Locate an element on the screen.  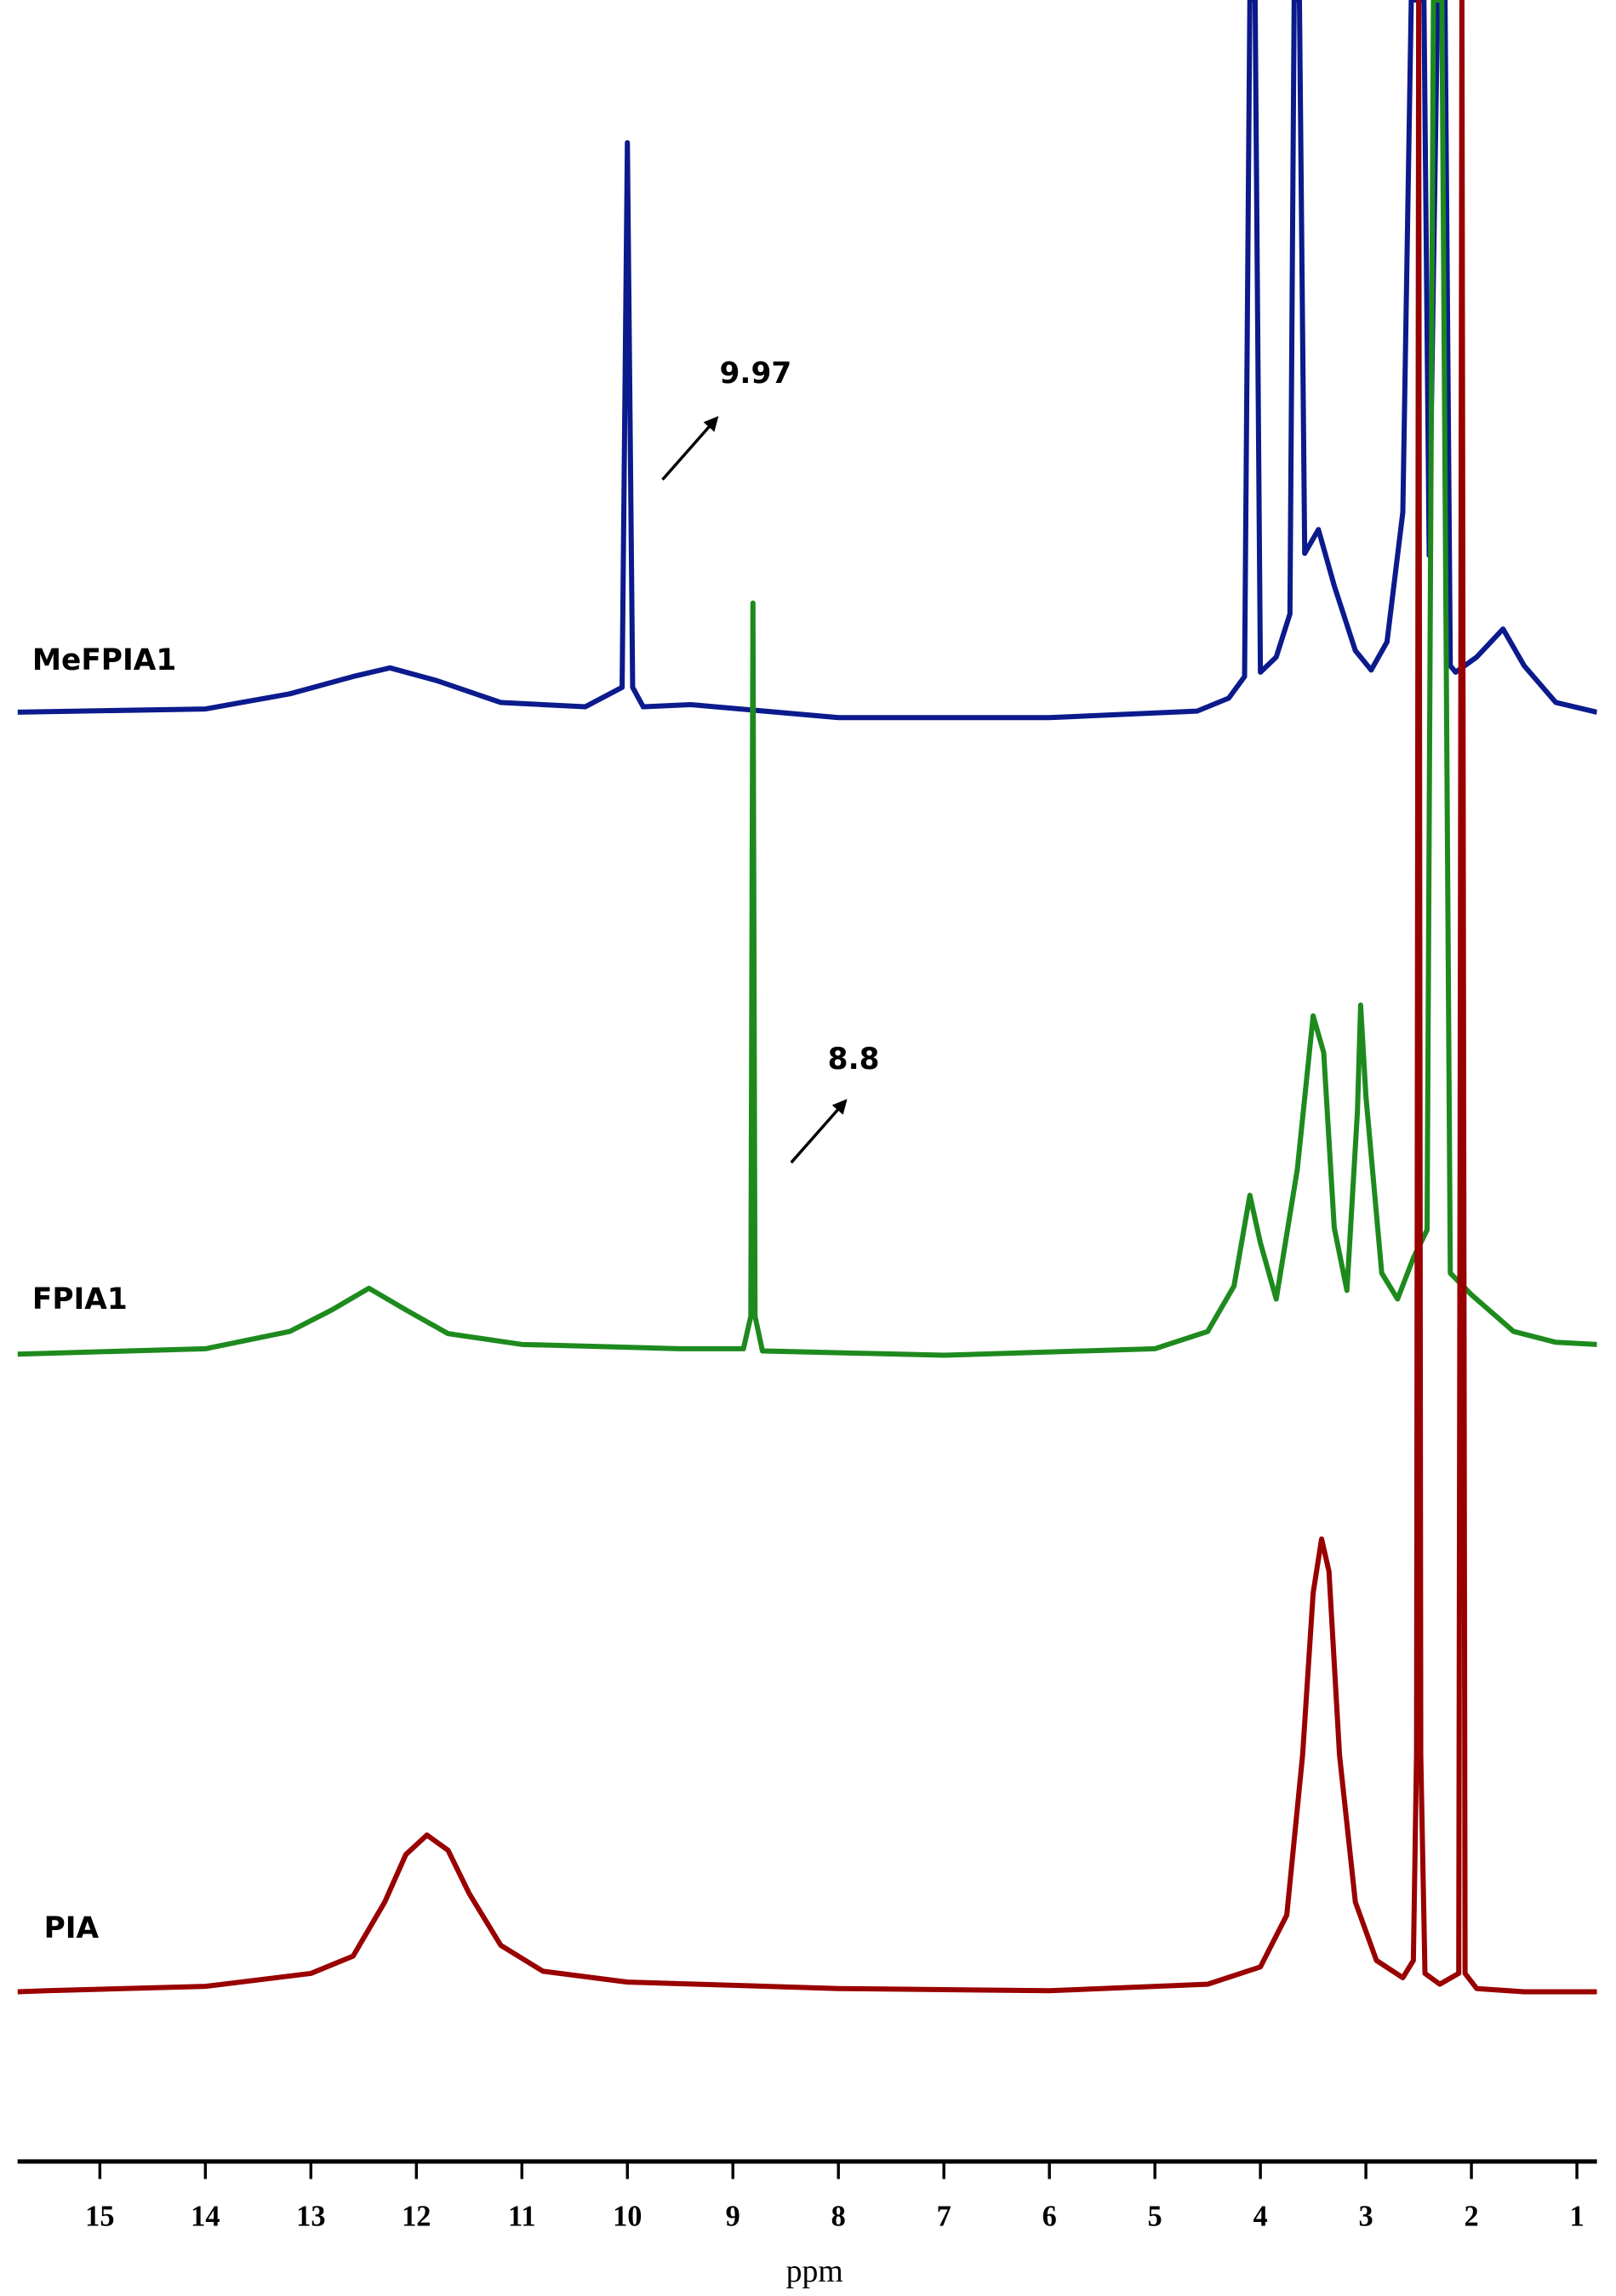
x-tick-label: 2 is located at coordinates (1471, 2217).